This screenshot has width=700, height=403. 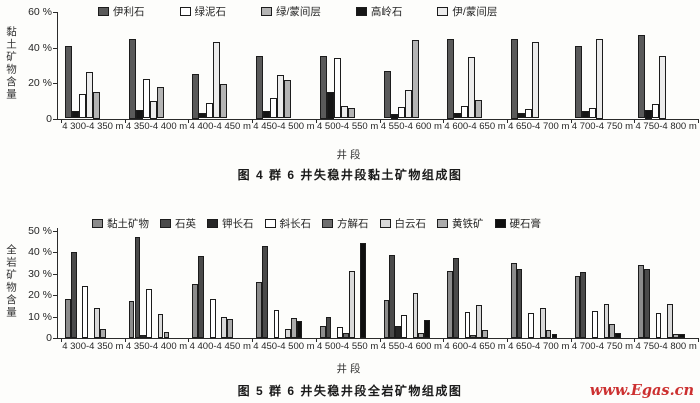 What do you see at coordinates (475, 346) in the screenshot?
I see `category-label: 4 600-4 650 m` at bounding box center [475, 346].